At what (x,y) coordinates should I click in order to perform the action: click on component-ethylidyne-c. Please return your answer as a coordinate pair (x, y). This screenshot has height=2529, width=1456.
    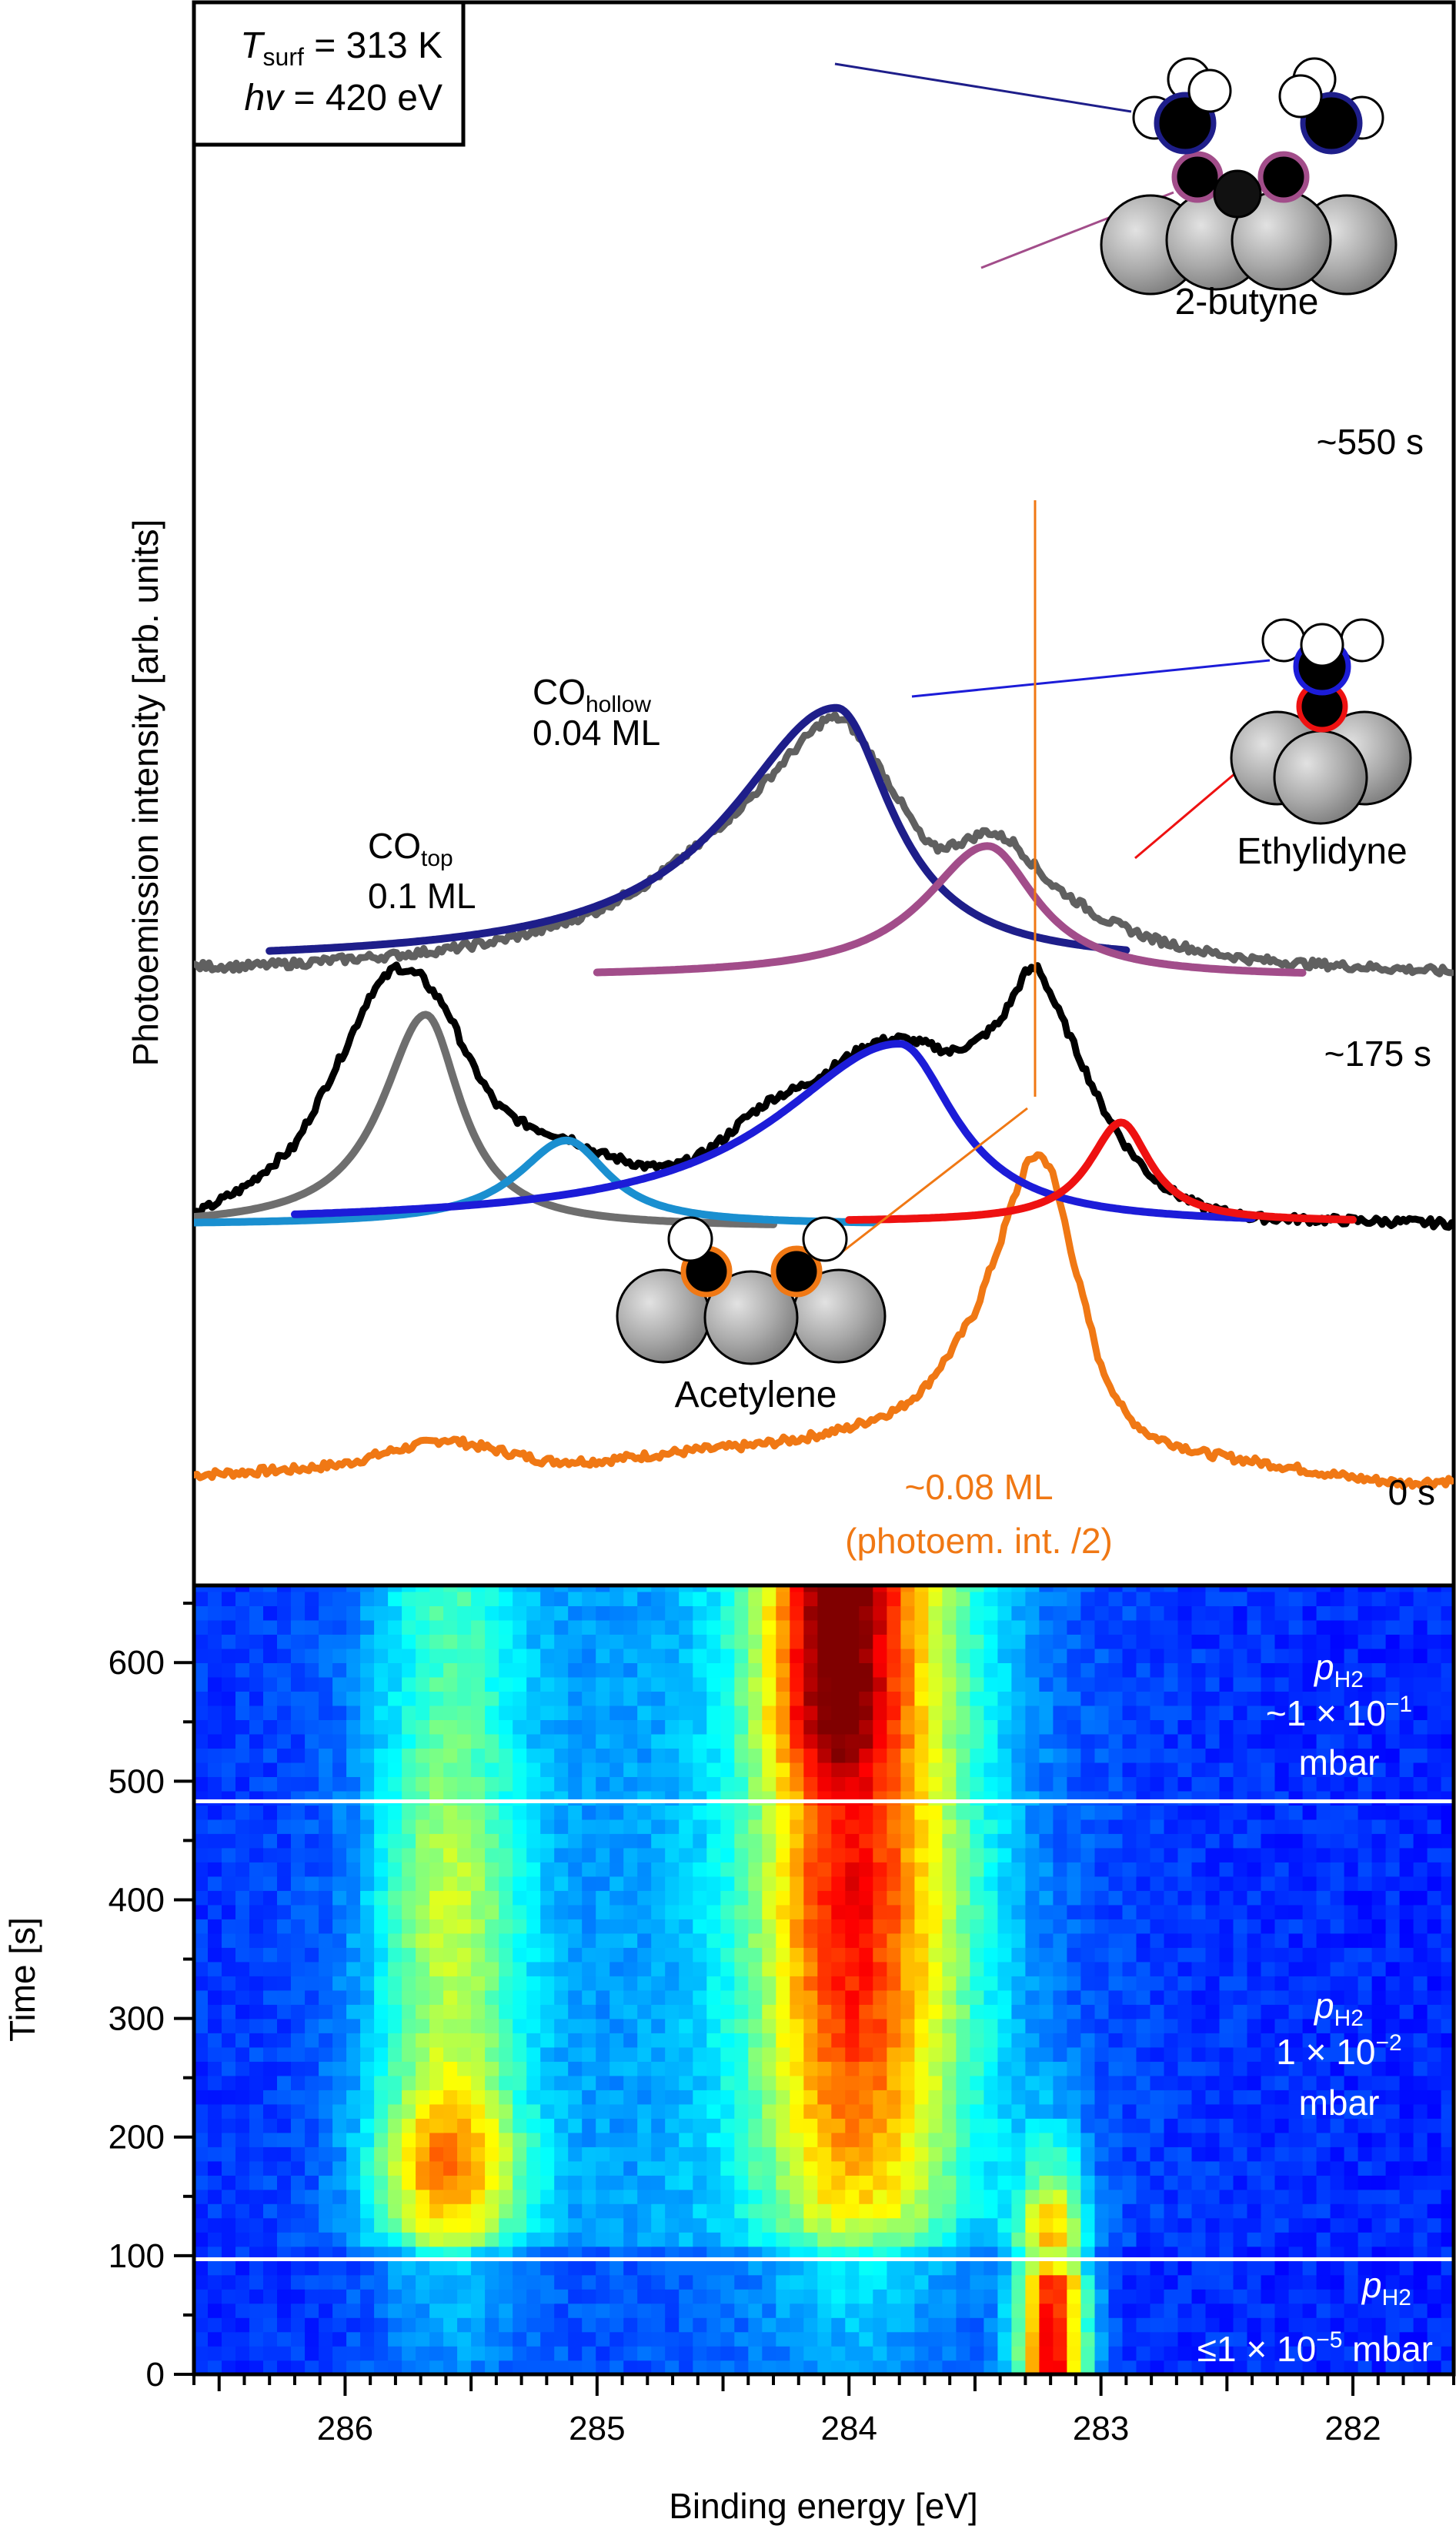
    Looking at the image, I should click on (1101, 1171).